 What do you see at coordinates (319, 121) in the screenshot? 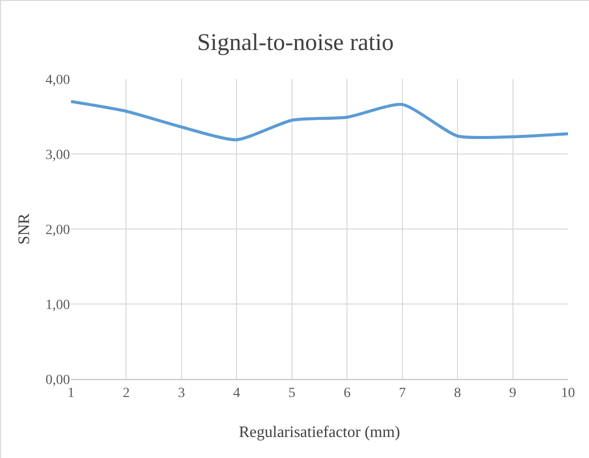
I see `line-series` at bounding box center [319, 121].